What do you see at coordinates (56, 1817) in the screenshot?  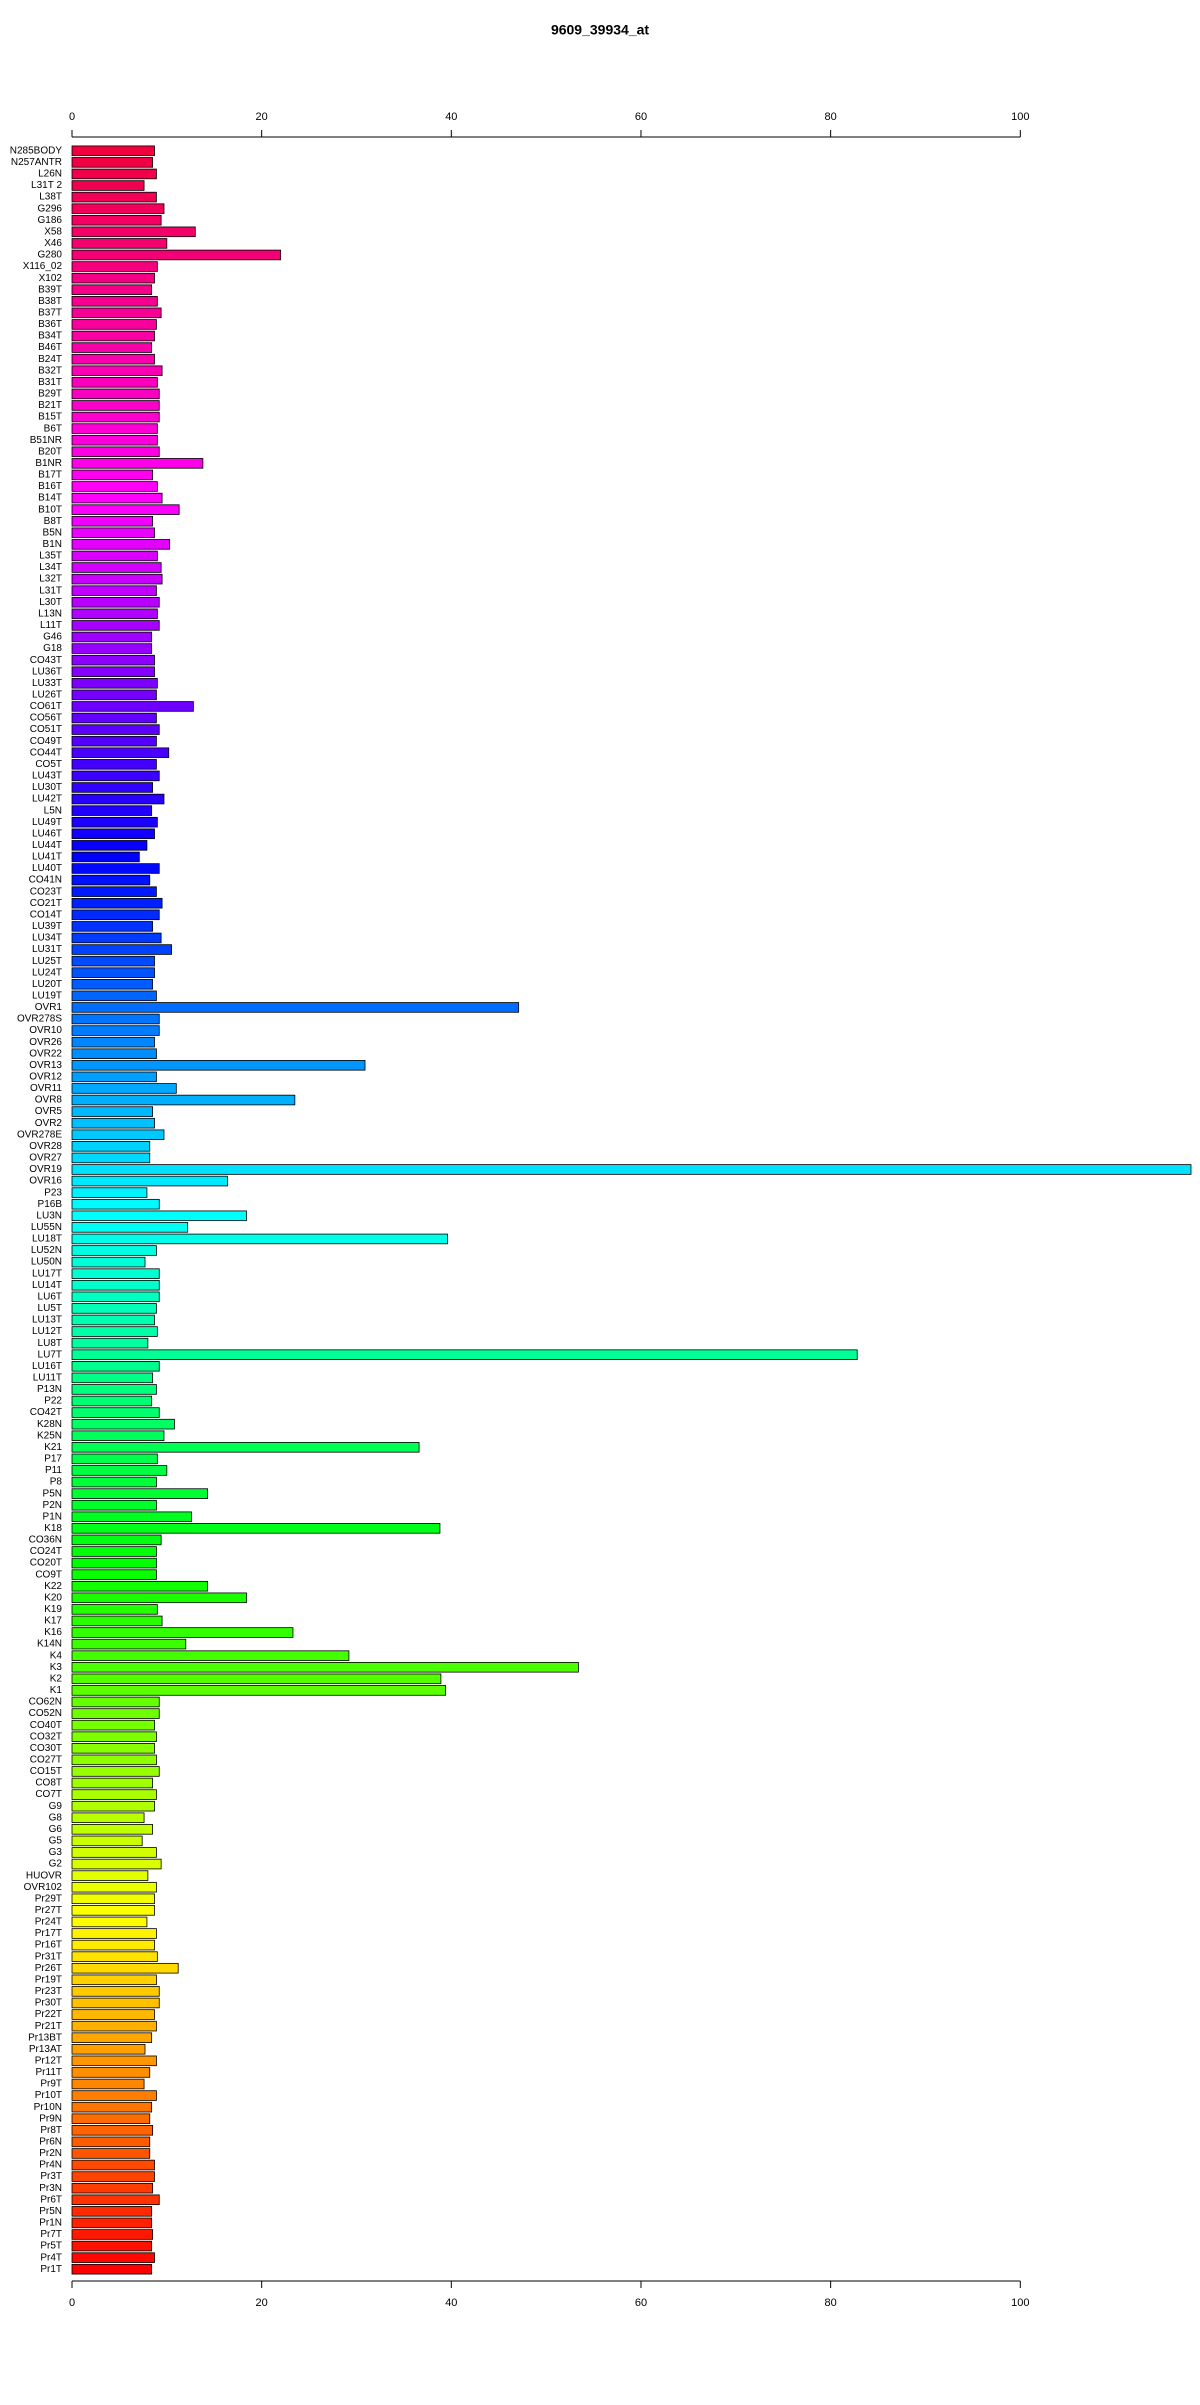 I see `y-tick-label: G8` at bounding box center [56, 1817].